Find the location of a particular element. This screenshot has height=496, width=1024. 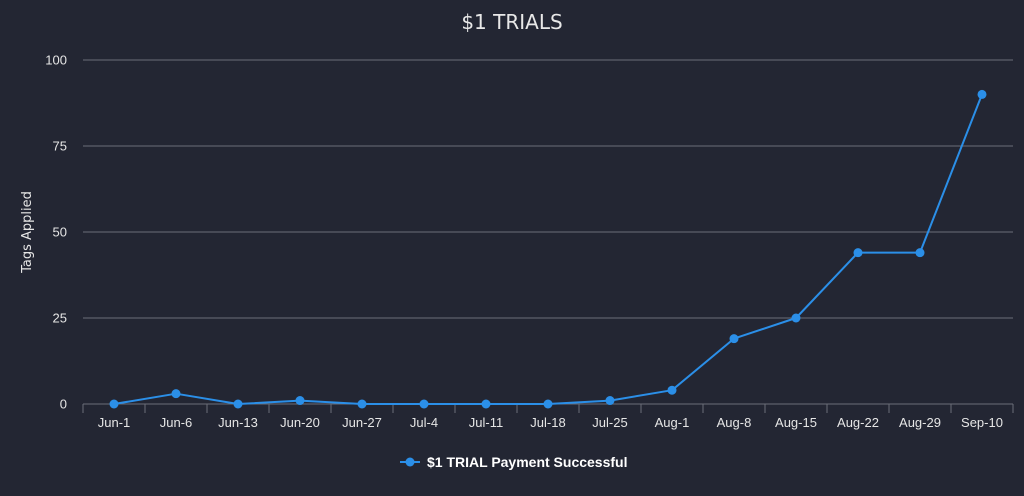

x-tick-label: Aug-8 is located at coordinates (734, 422).